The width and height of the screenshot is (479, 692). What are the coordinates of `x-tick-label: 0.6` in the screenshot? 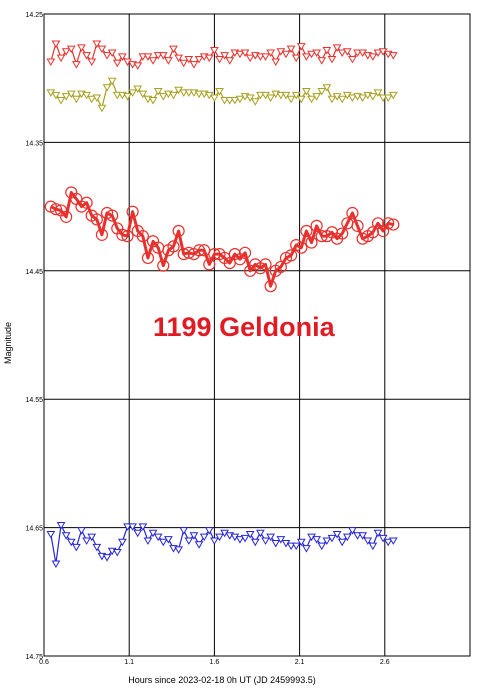 It's located at (44, 662).